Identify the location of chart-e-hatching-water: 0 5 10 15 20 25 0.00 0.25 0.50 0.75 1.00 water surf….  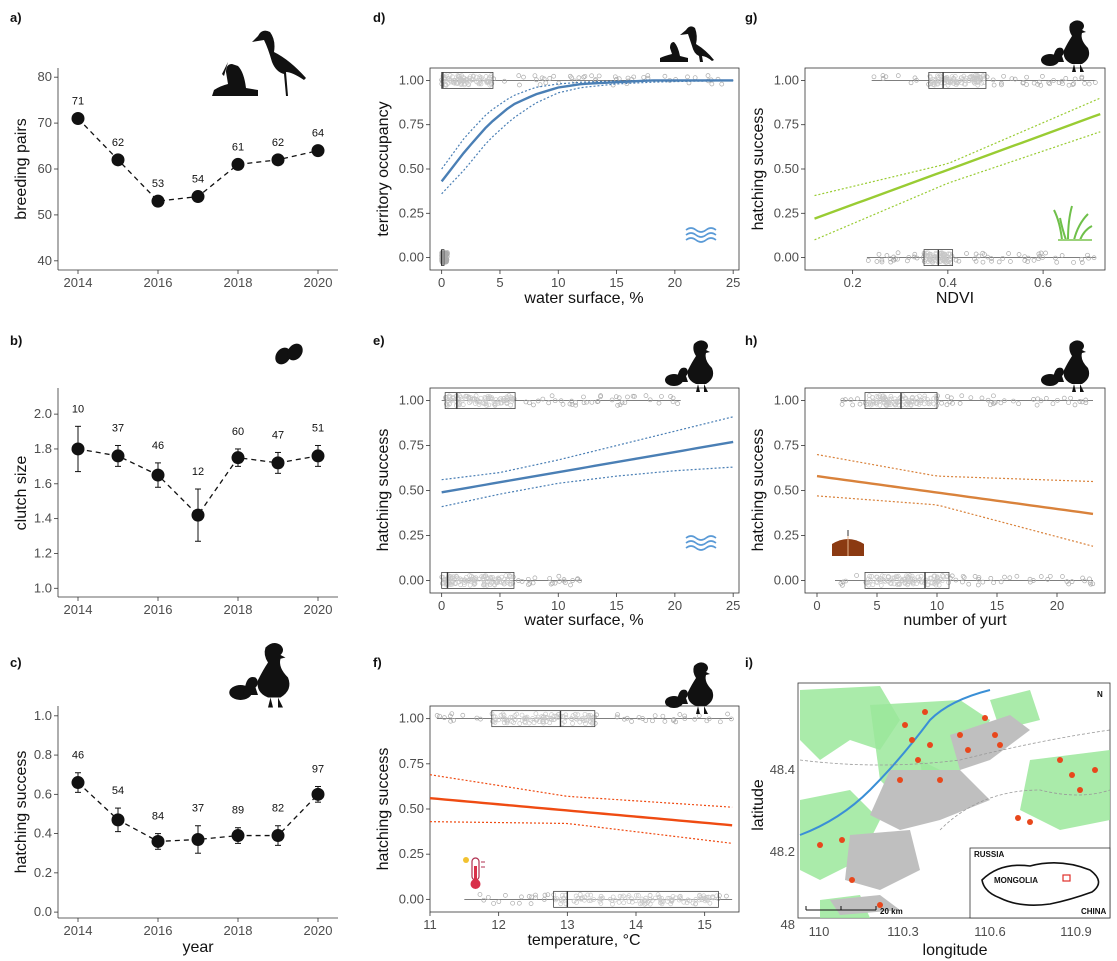
(557, 508).